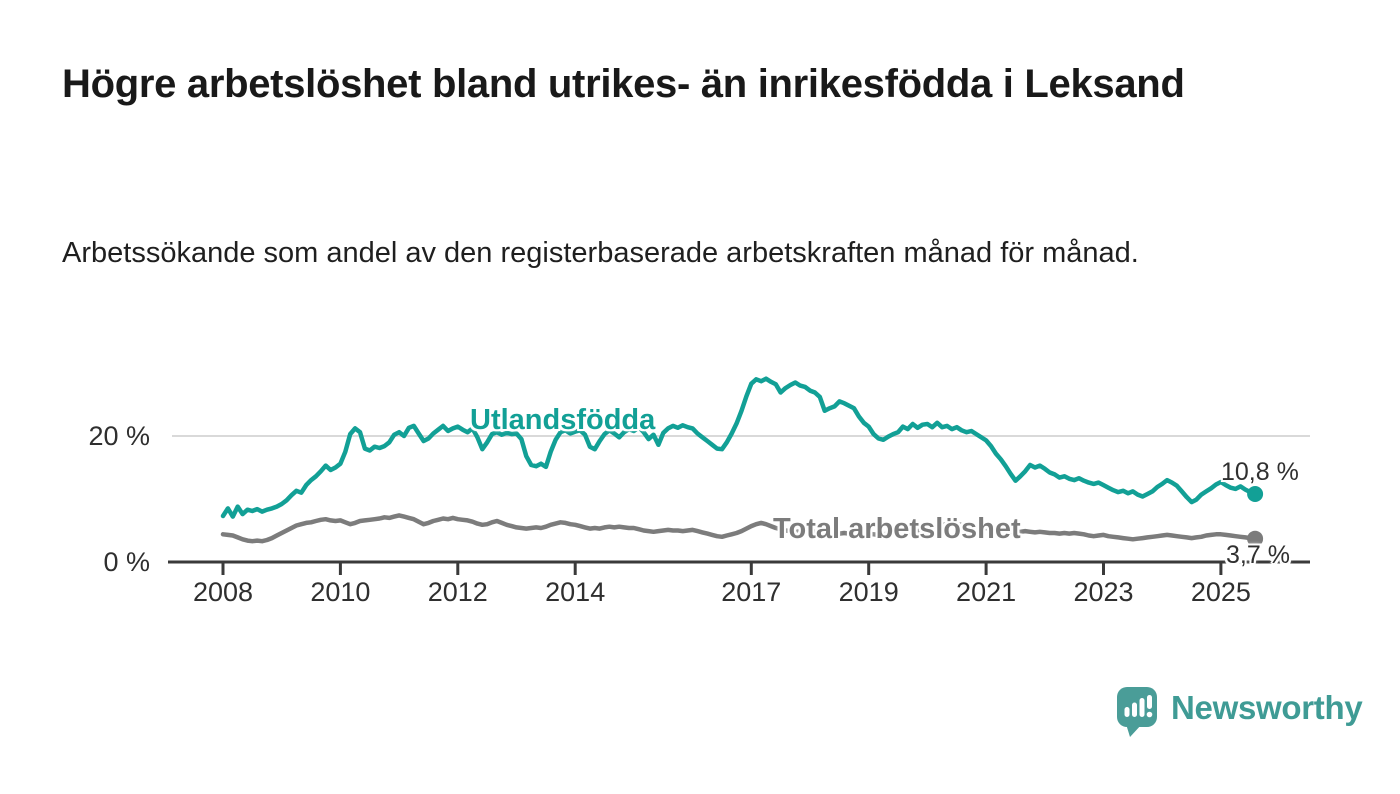 The image size is (1400, 794). Describe the element at coordinates (126, 562) in the screenshot. I see `y-axis-label-0: 0 %` at that location.